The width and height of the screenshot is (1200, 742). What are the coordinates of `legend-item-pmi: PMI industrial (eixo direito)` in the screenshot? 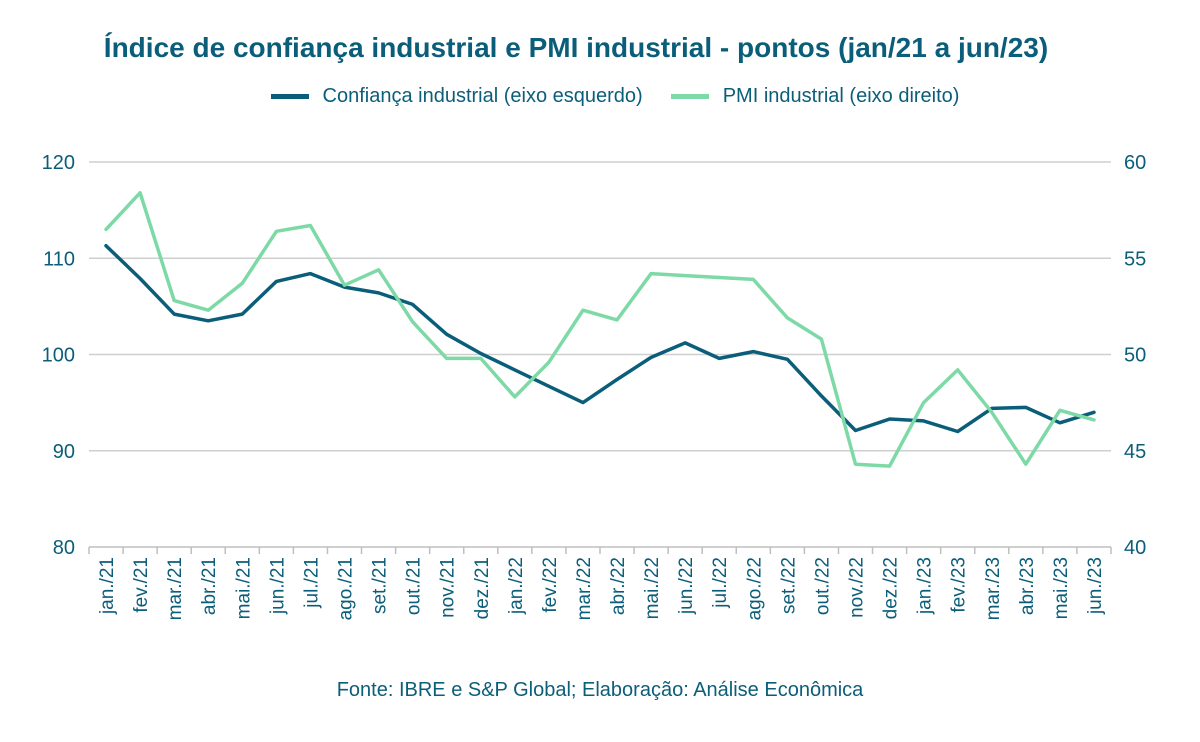 It's located at (815, 96).